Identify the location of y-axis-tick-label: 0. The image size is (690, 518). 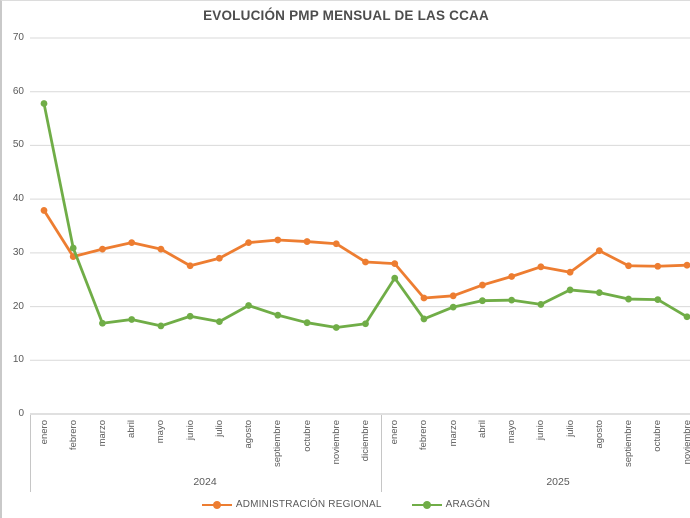
(21, 413).